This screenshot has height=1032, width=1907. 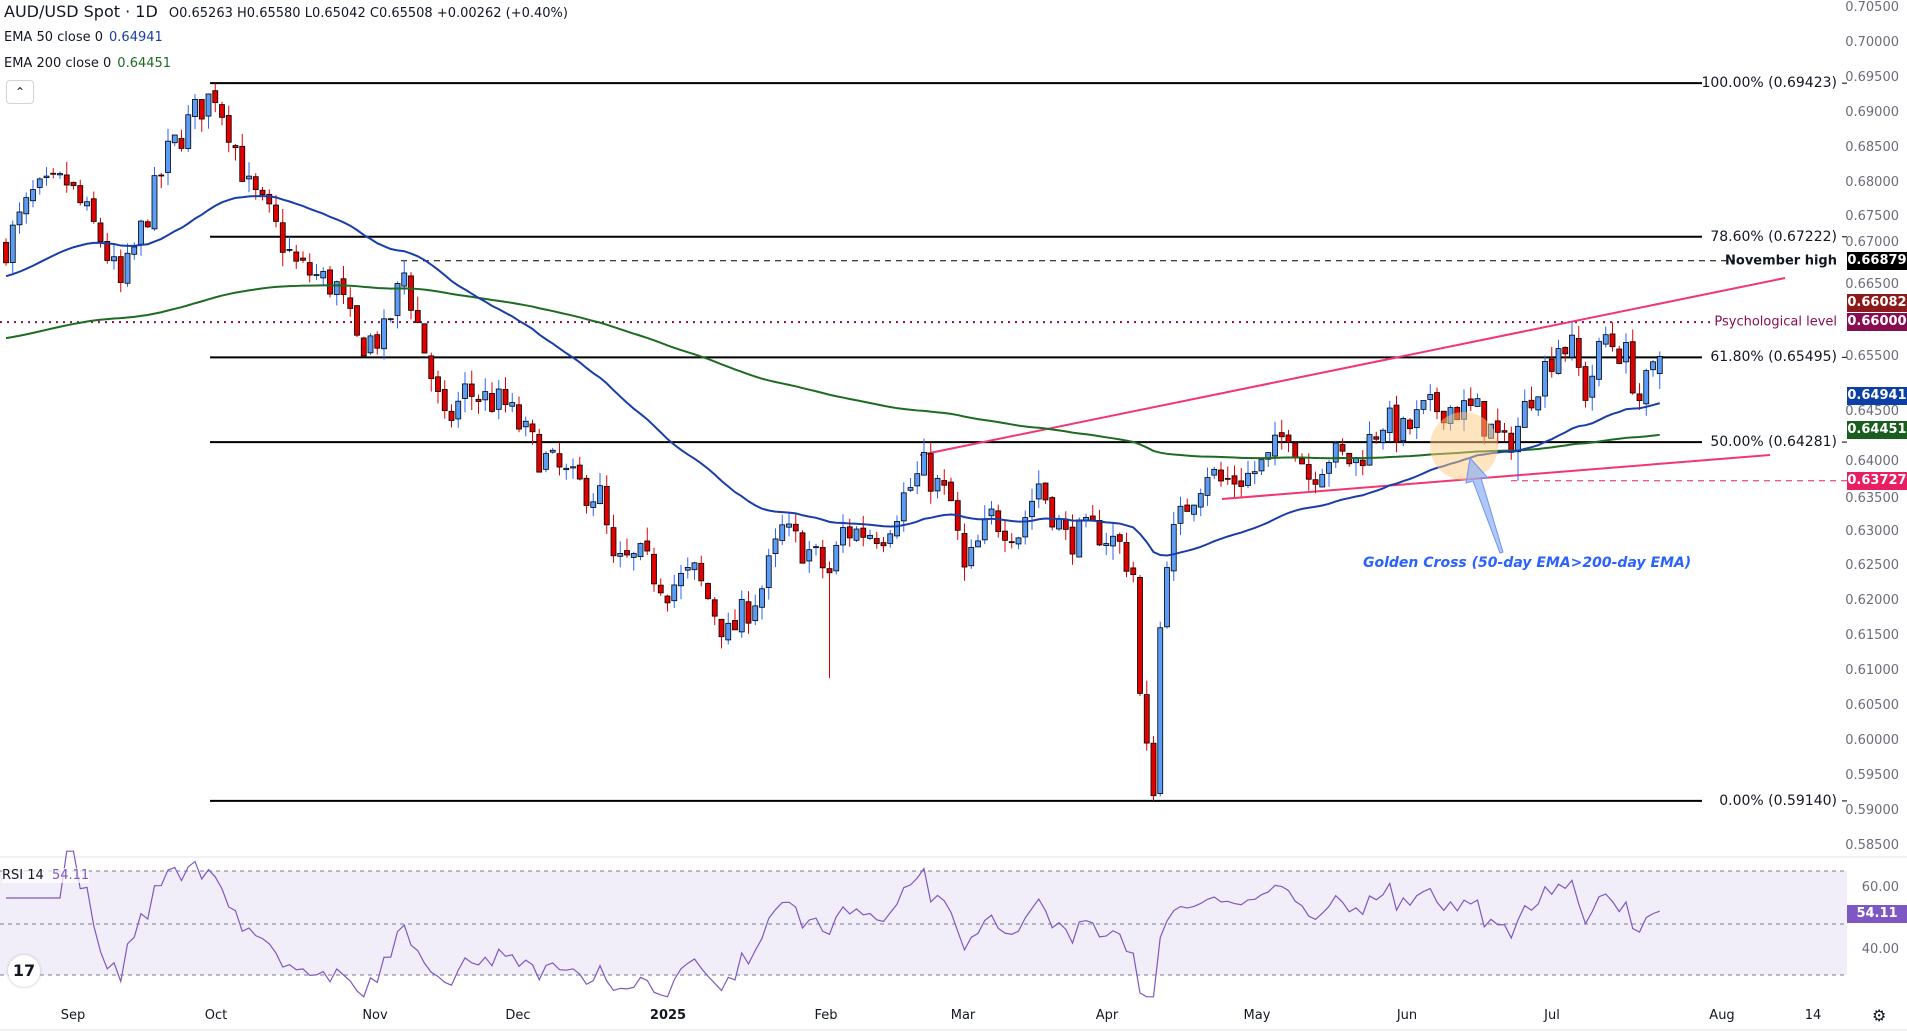 I want to click on lower-trendline, so click(x=1496, y=477).